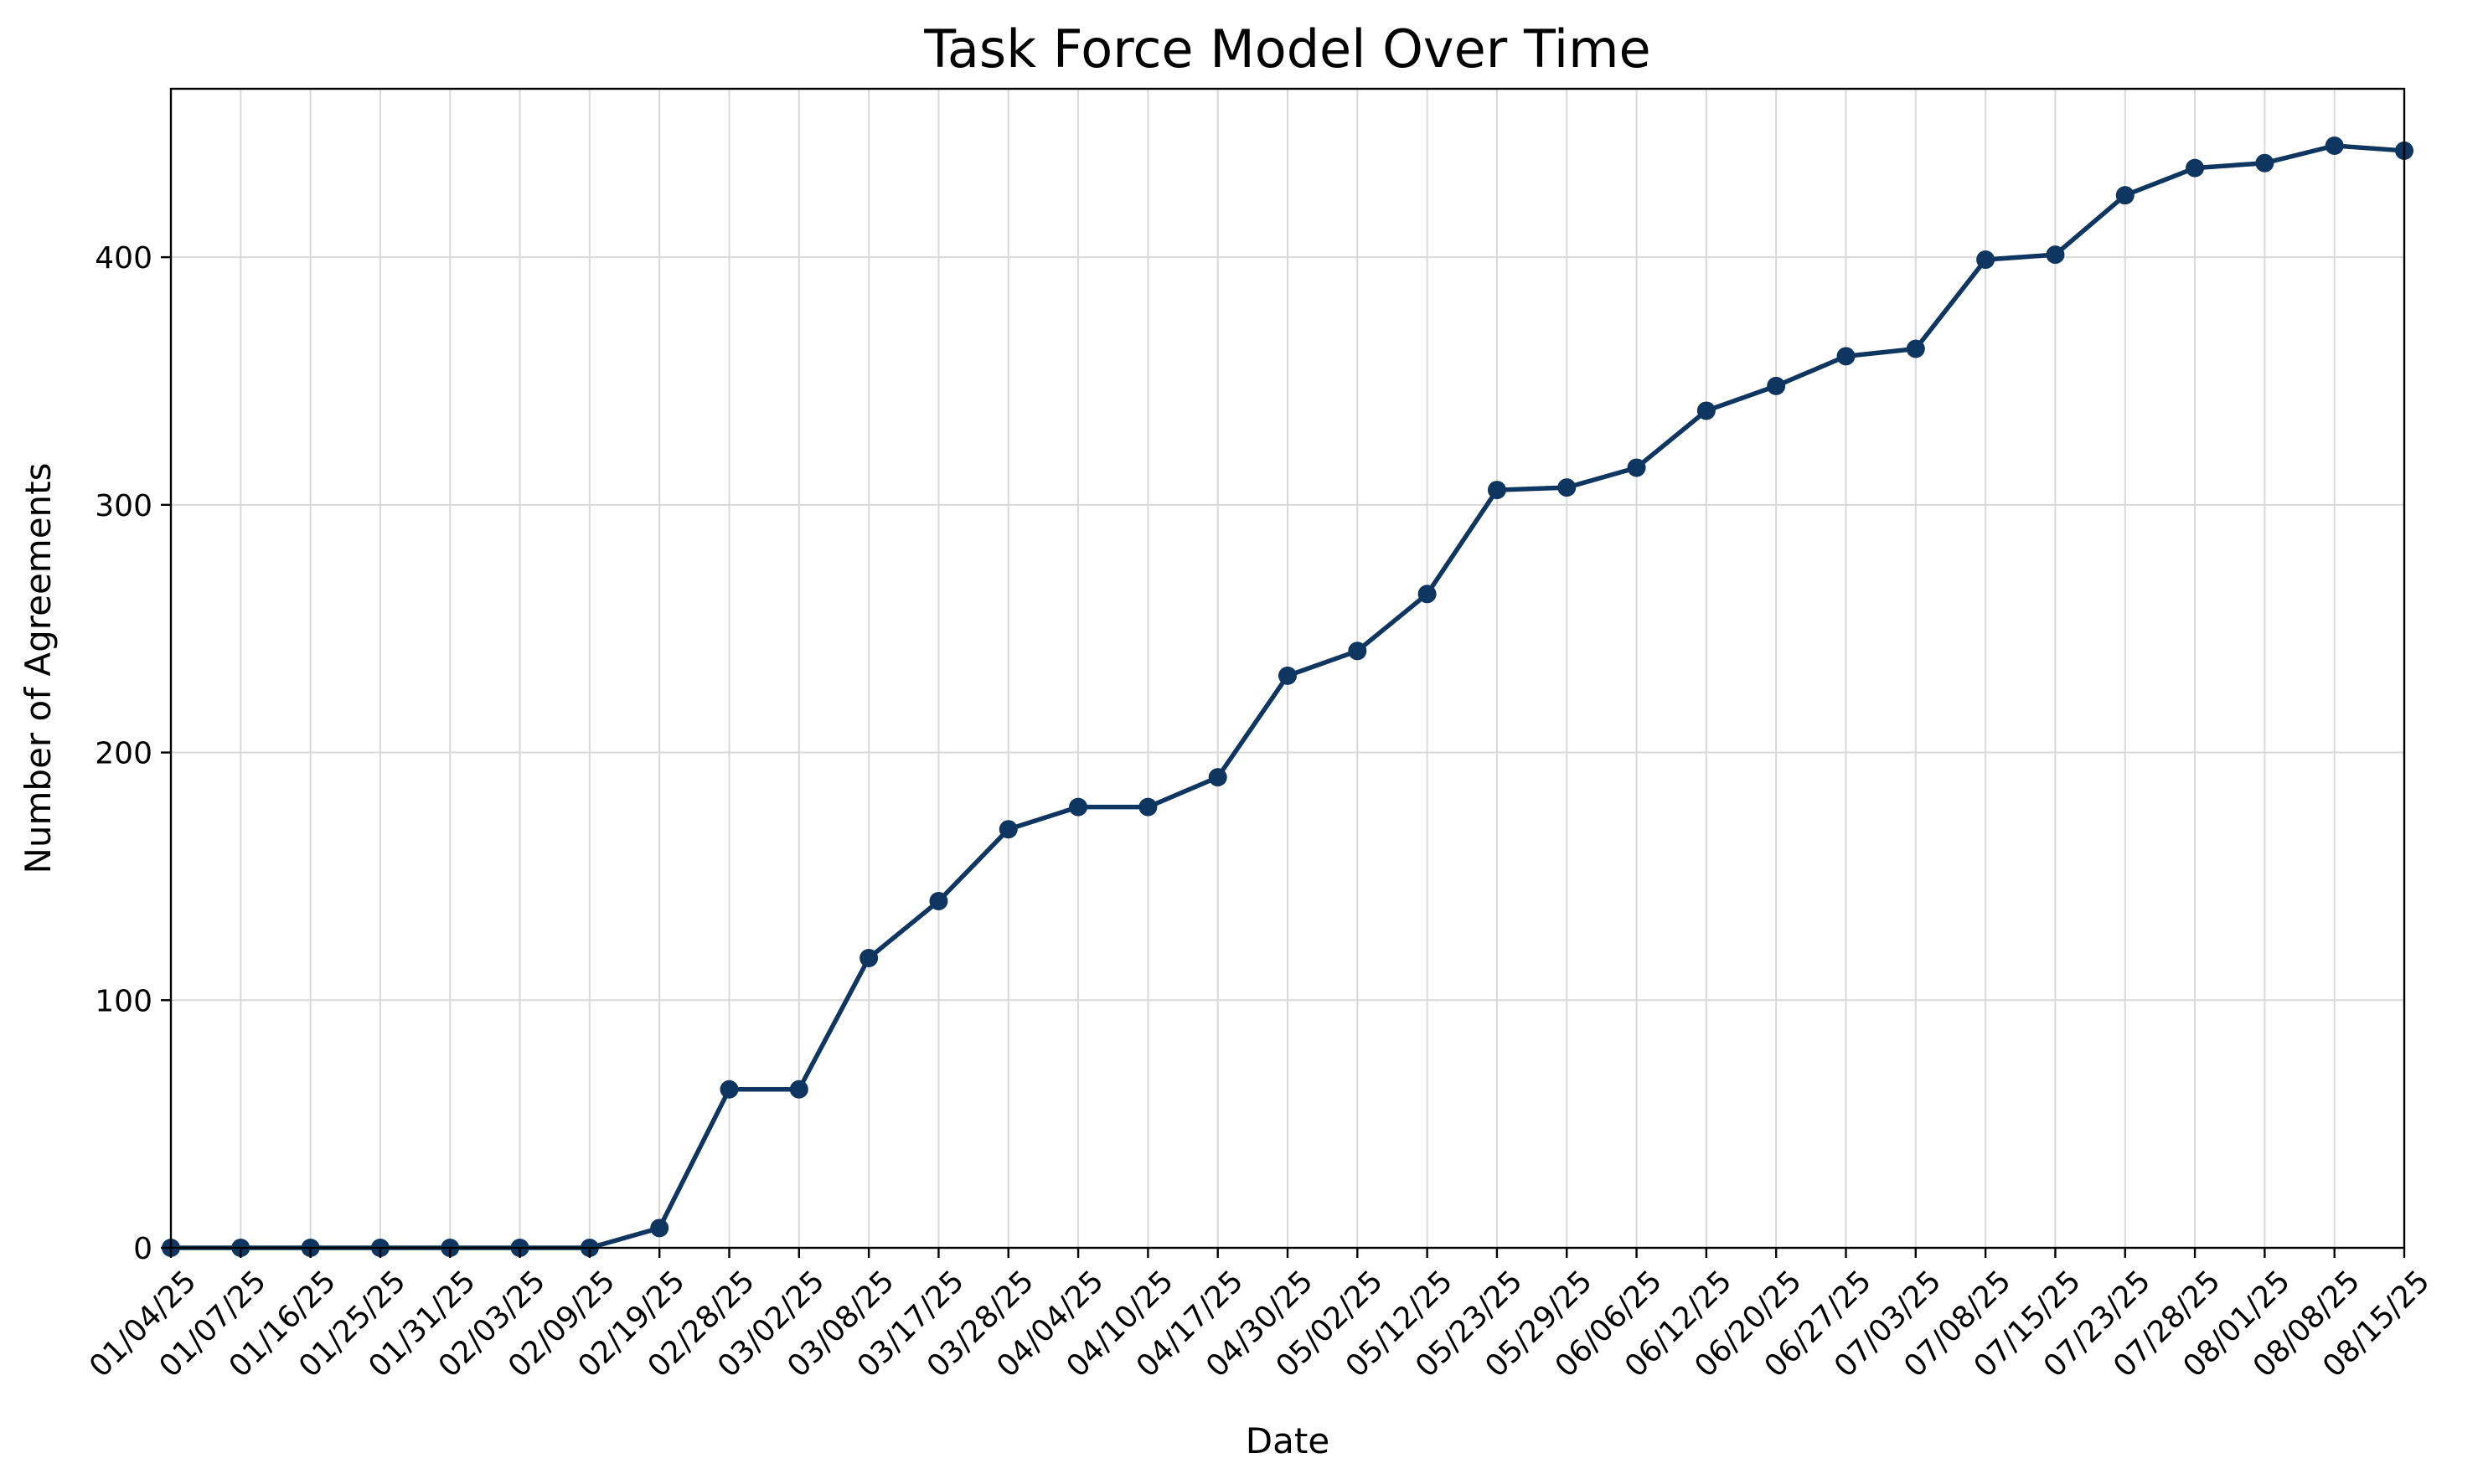 This screenshot has height=1484, width=2483. Describe the element at coordinates (124, 258) in the screenshot. I see `y-tick-label: 400` at that location.